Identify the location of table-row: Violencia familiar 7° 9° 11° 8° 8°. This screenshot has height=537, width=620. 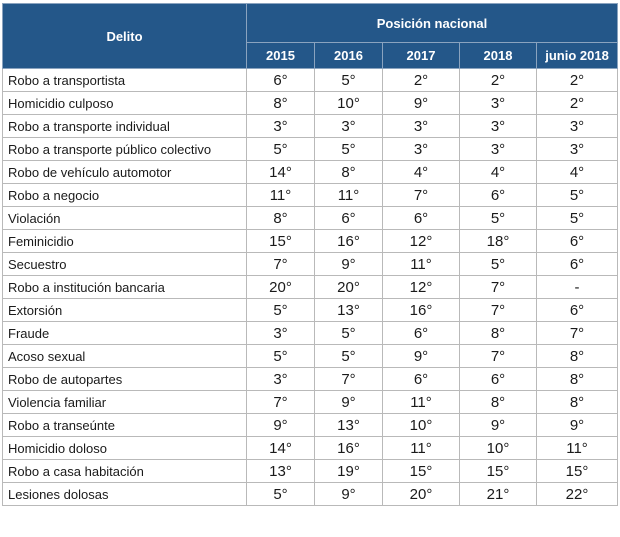
(310, 402).